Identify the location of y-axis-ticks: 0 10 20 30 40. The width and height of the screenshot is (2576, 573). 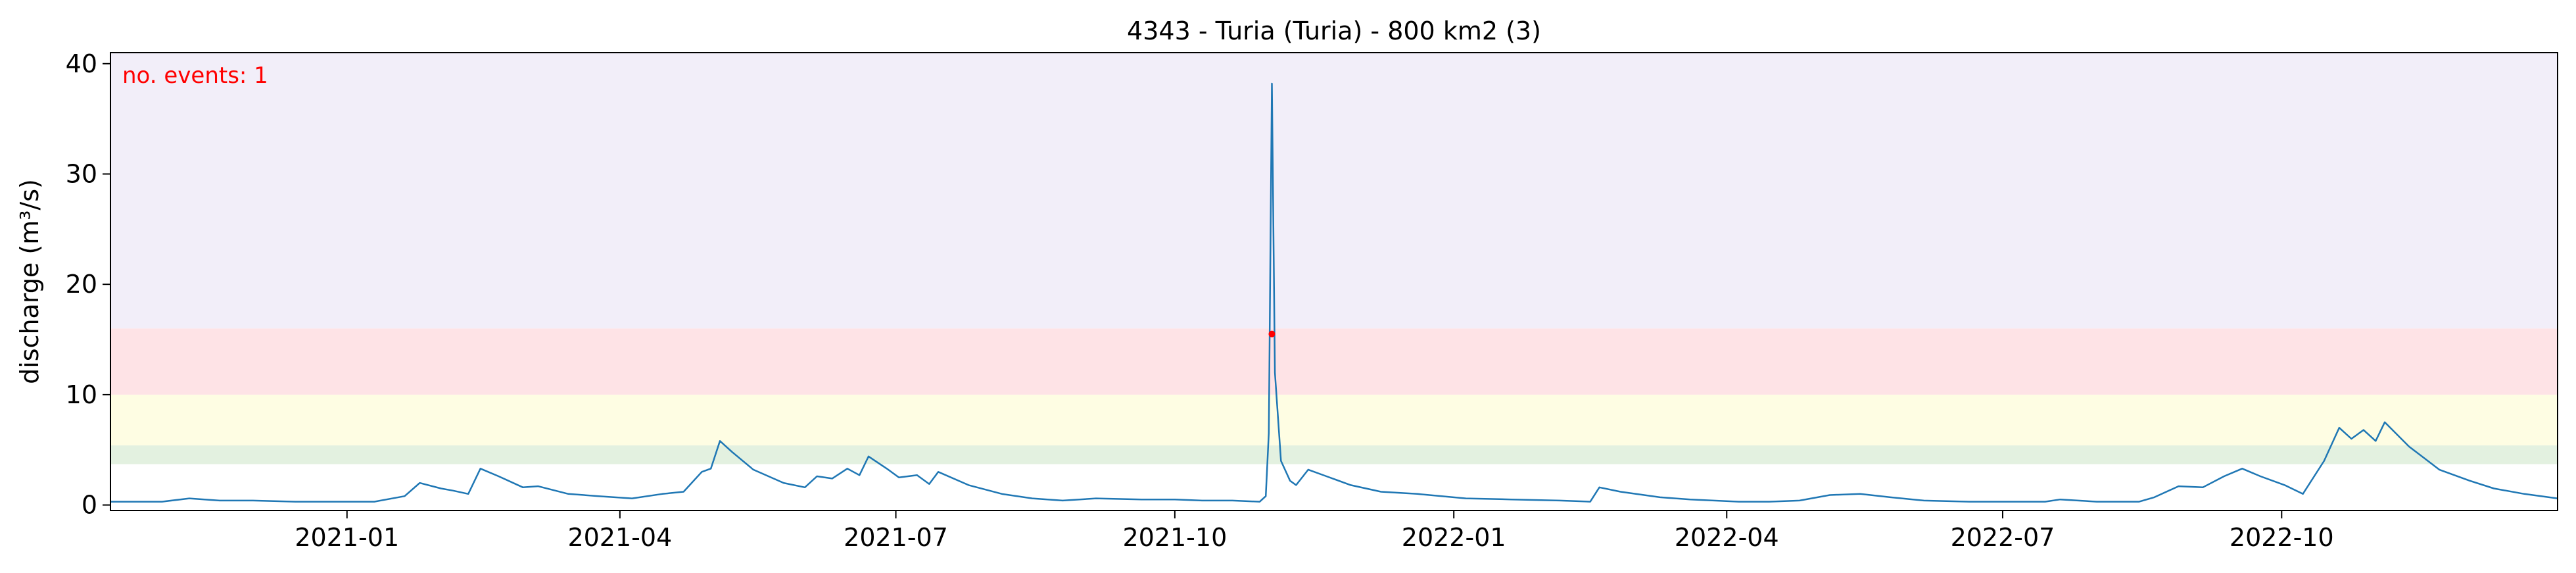
(88, 284).